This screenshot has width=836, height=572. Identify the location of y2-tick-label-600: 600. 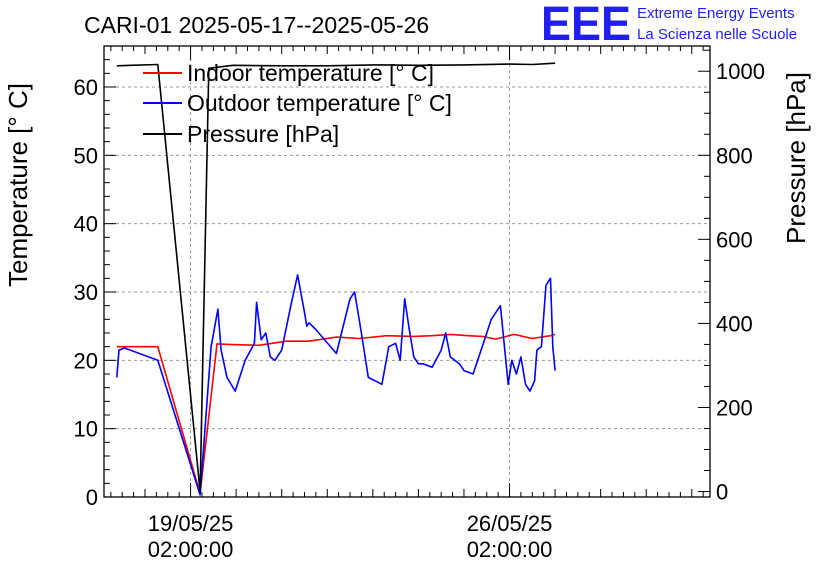
(734, 239).